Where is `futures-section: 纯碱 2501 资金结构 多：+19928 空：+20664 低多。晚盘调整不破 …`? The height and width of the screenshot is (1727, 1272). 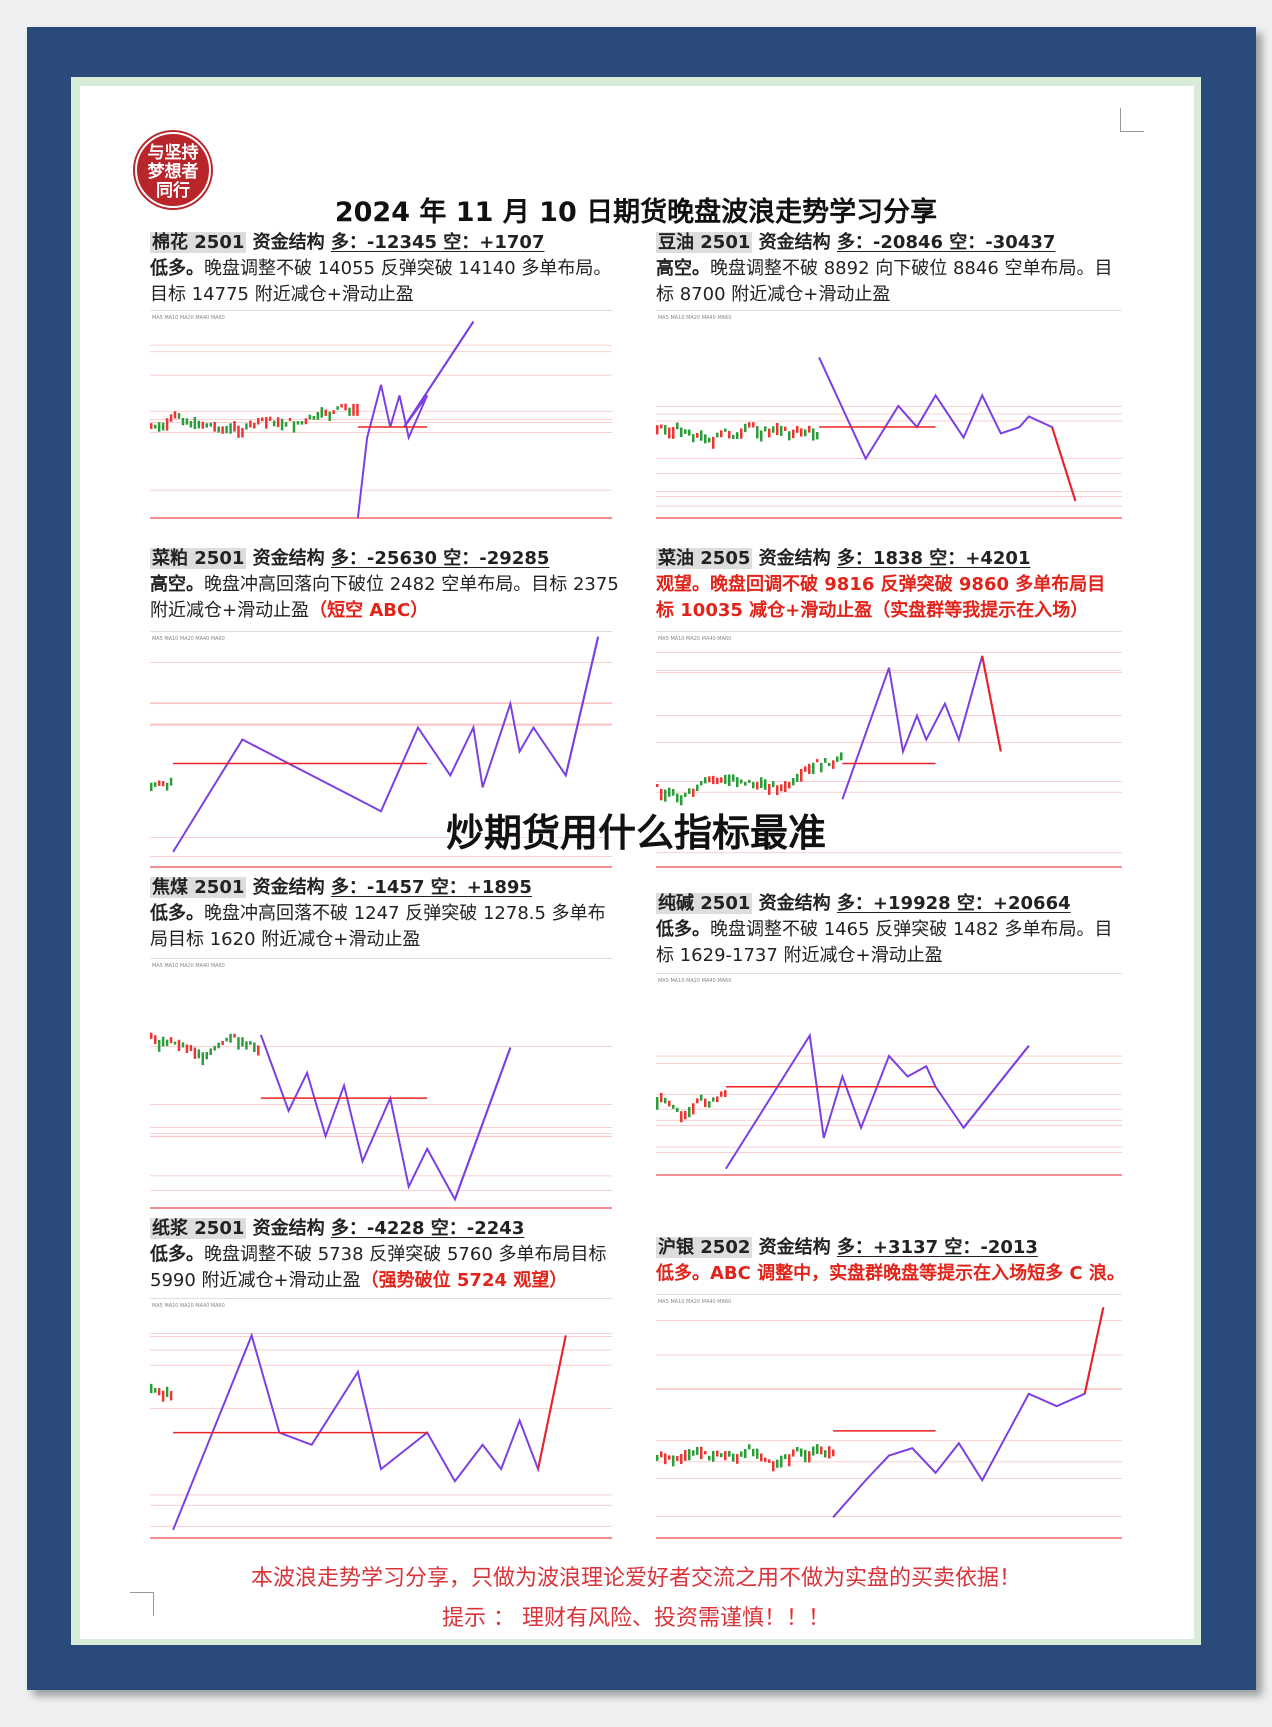 futures-section: 纯碱 2501 资金结构 多：+19928 空：+20664 低多。晚盘调整不破 … is located at coordinates (891, 930).